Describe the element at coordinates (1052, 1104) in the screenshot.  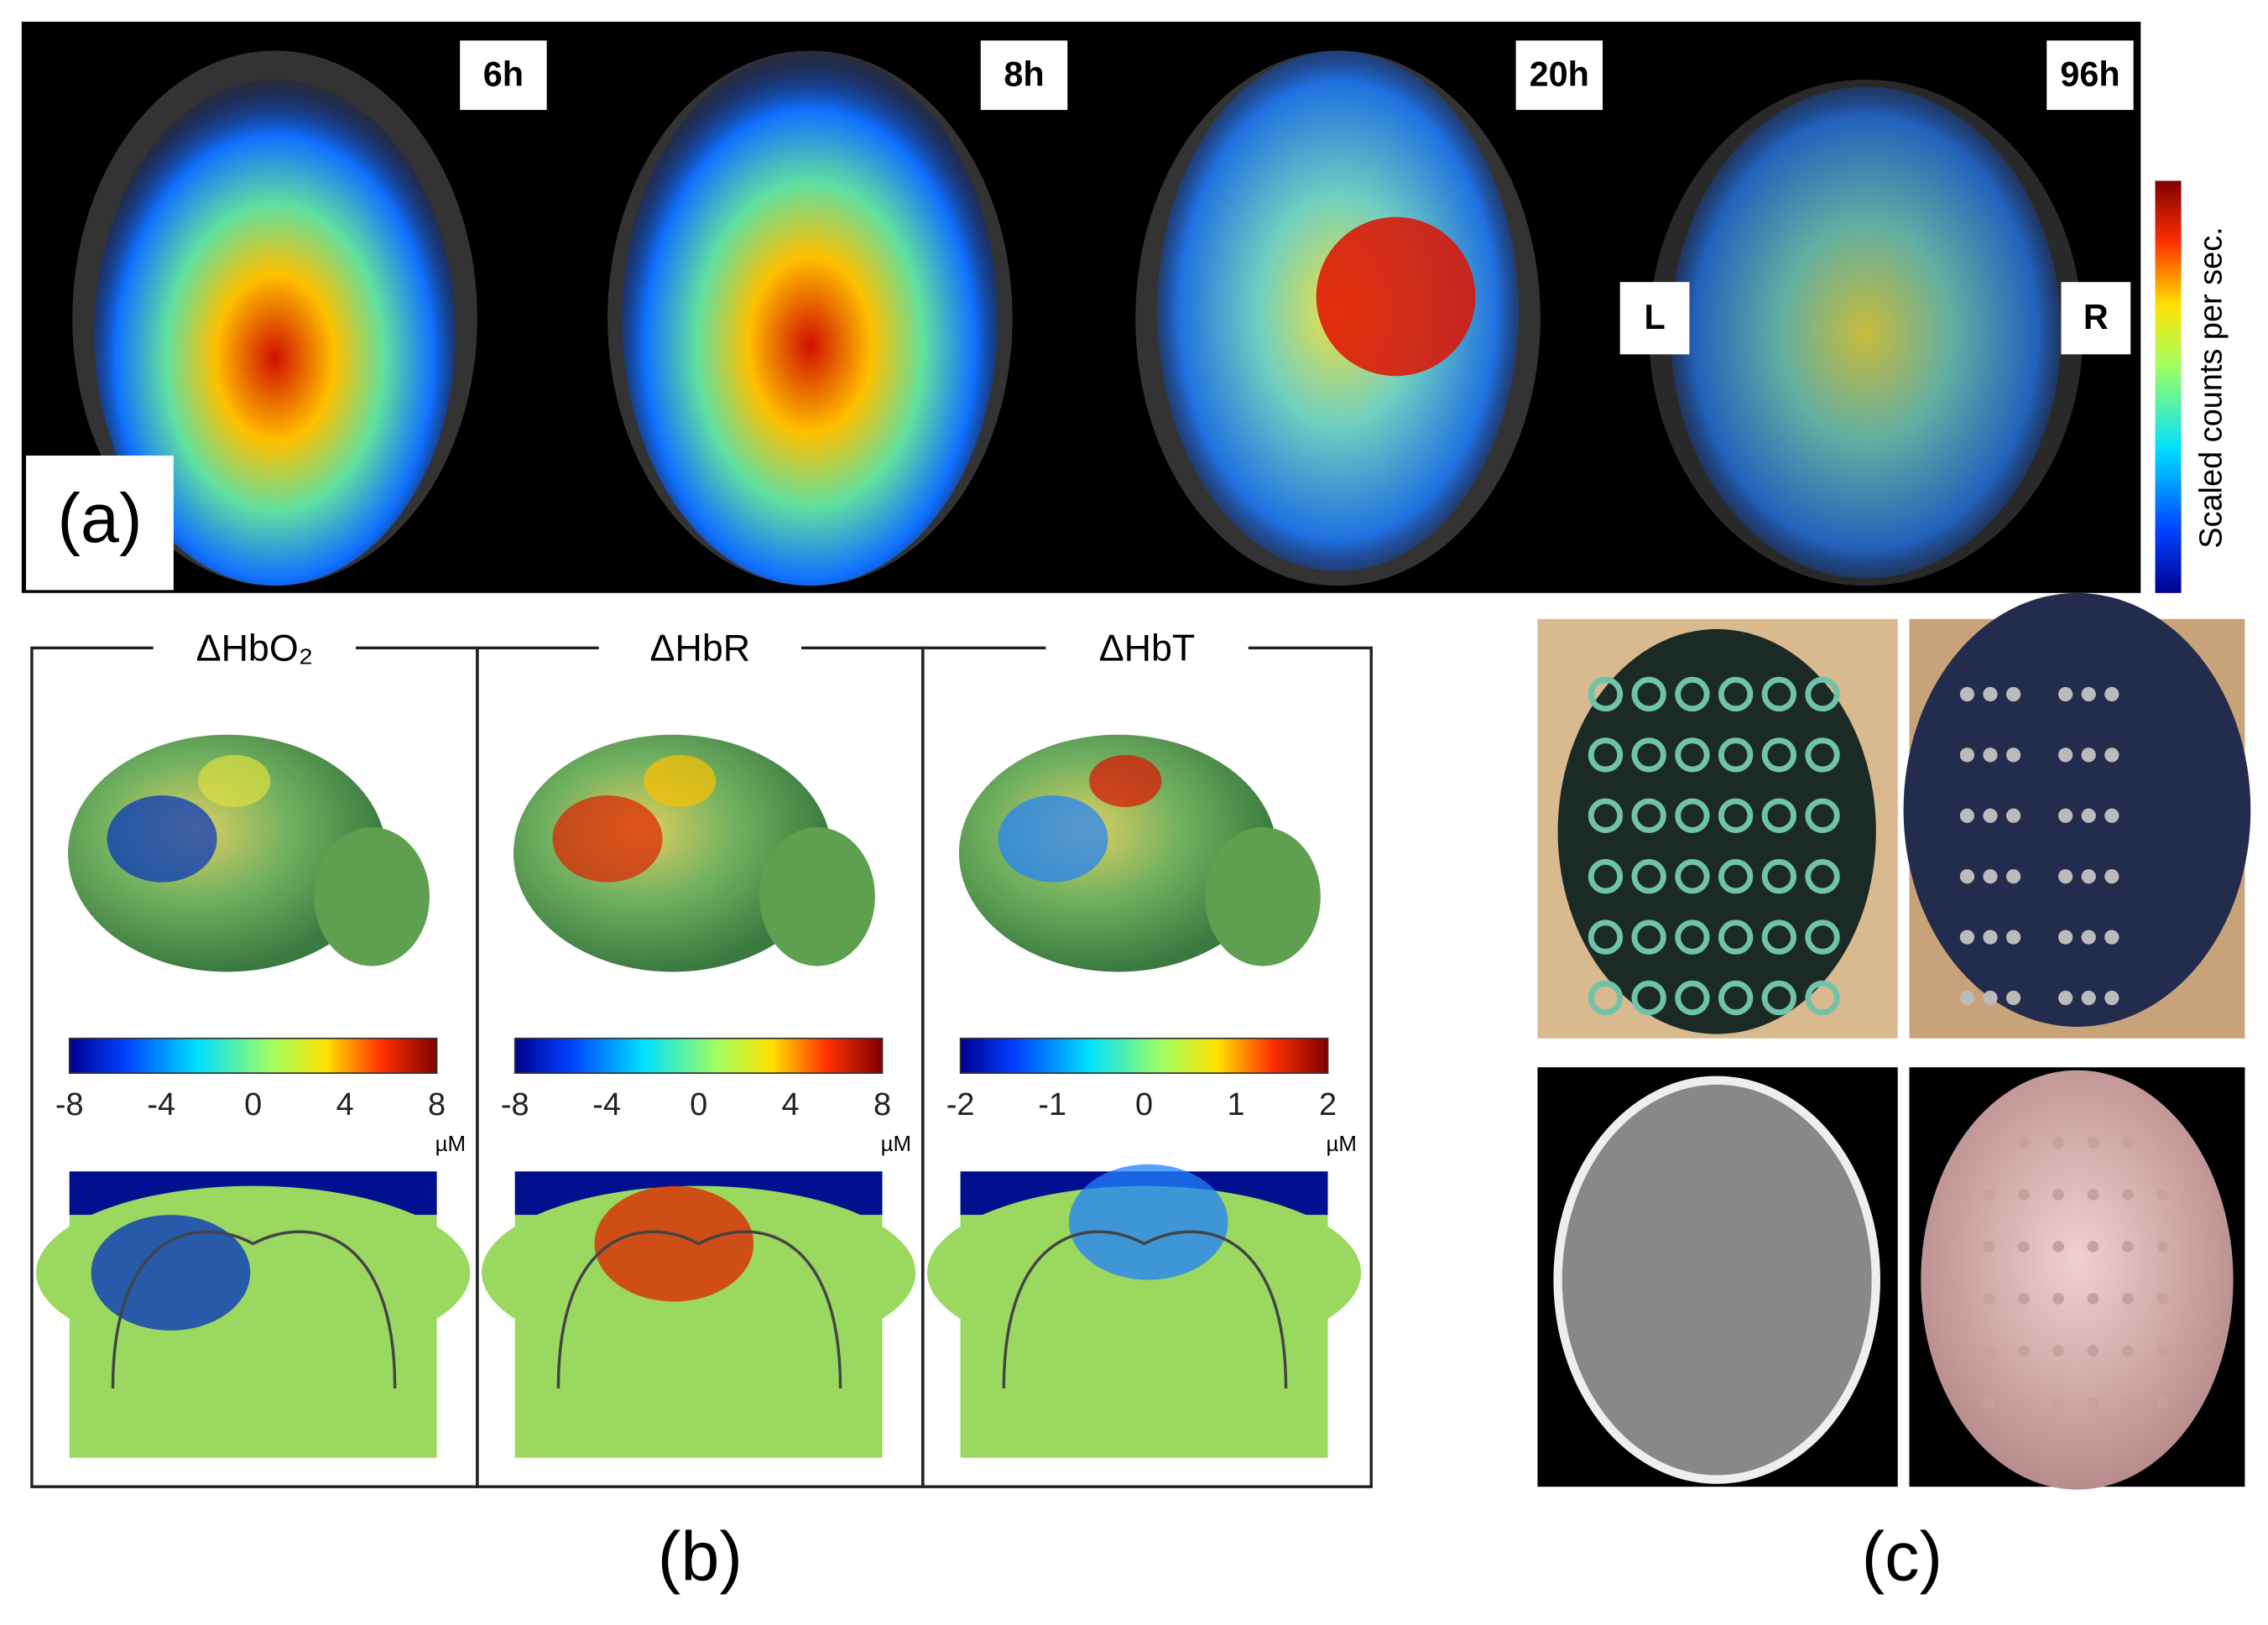
I see `colorbar-tick-label: -1` at that location.